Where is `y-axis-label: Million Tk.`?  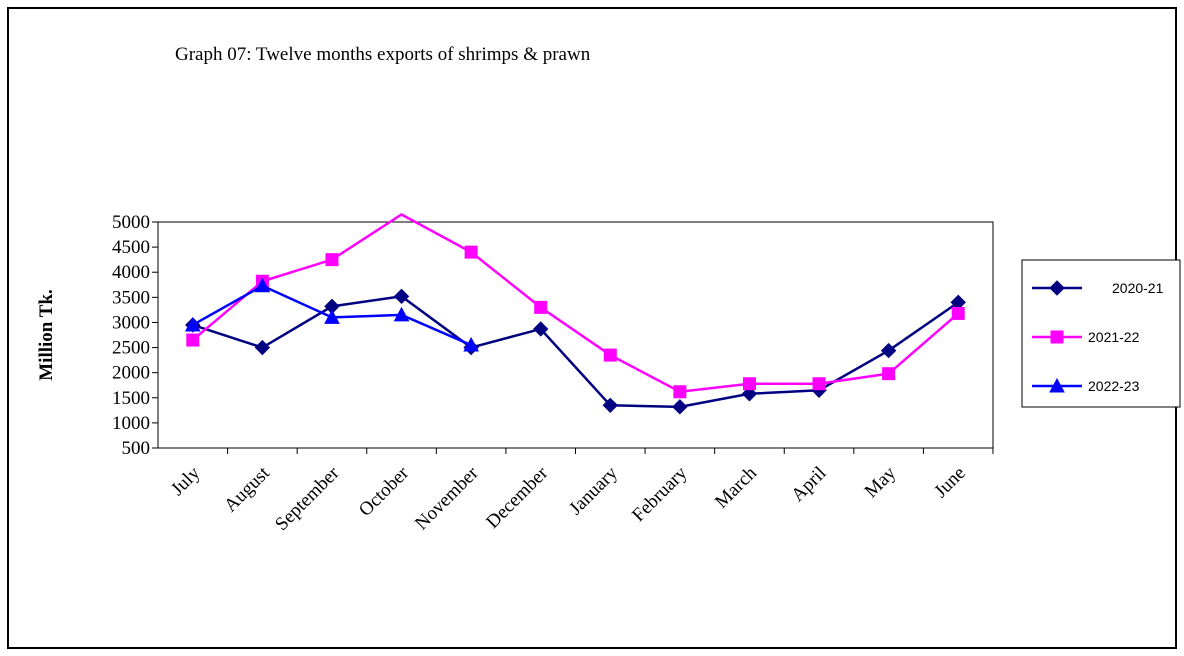
y-axis-label: Million Tk. is located at coordinates (46, 335).